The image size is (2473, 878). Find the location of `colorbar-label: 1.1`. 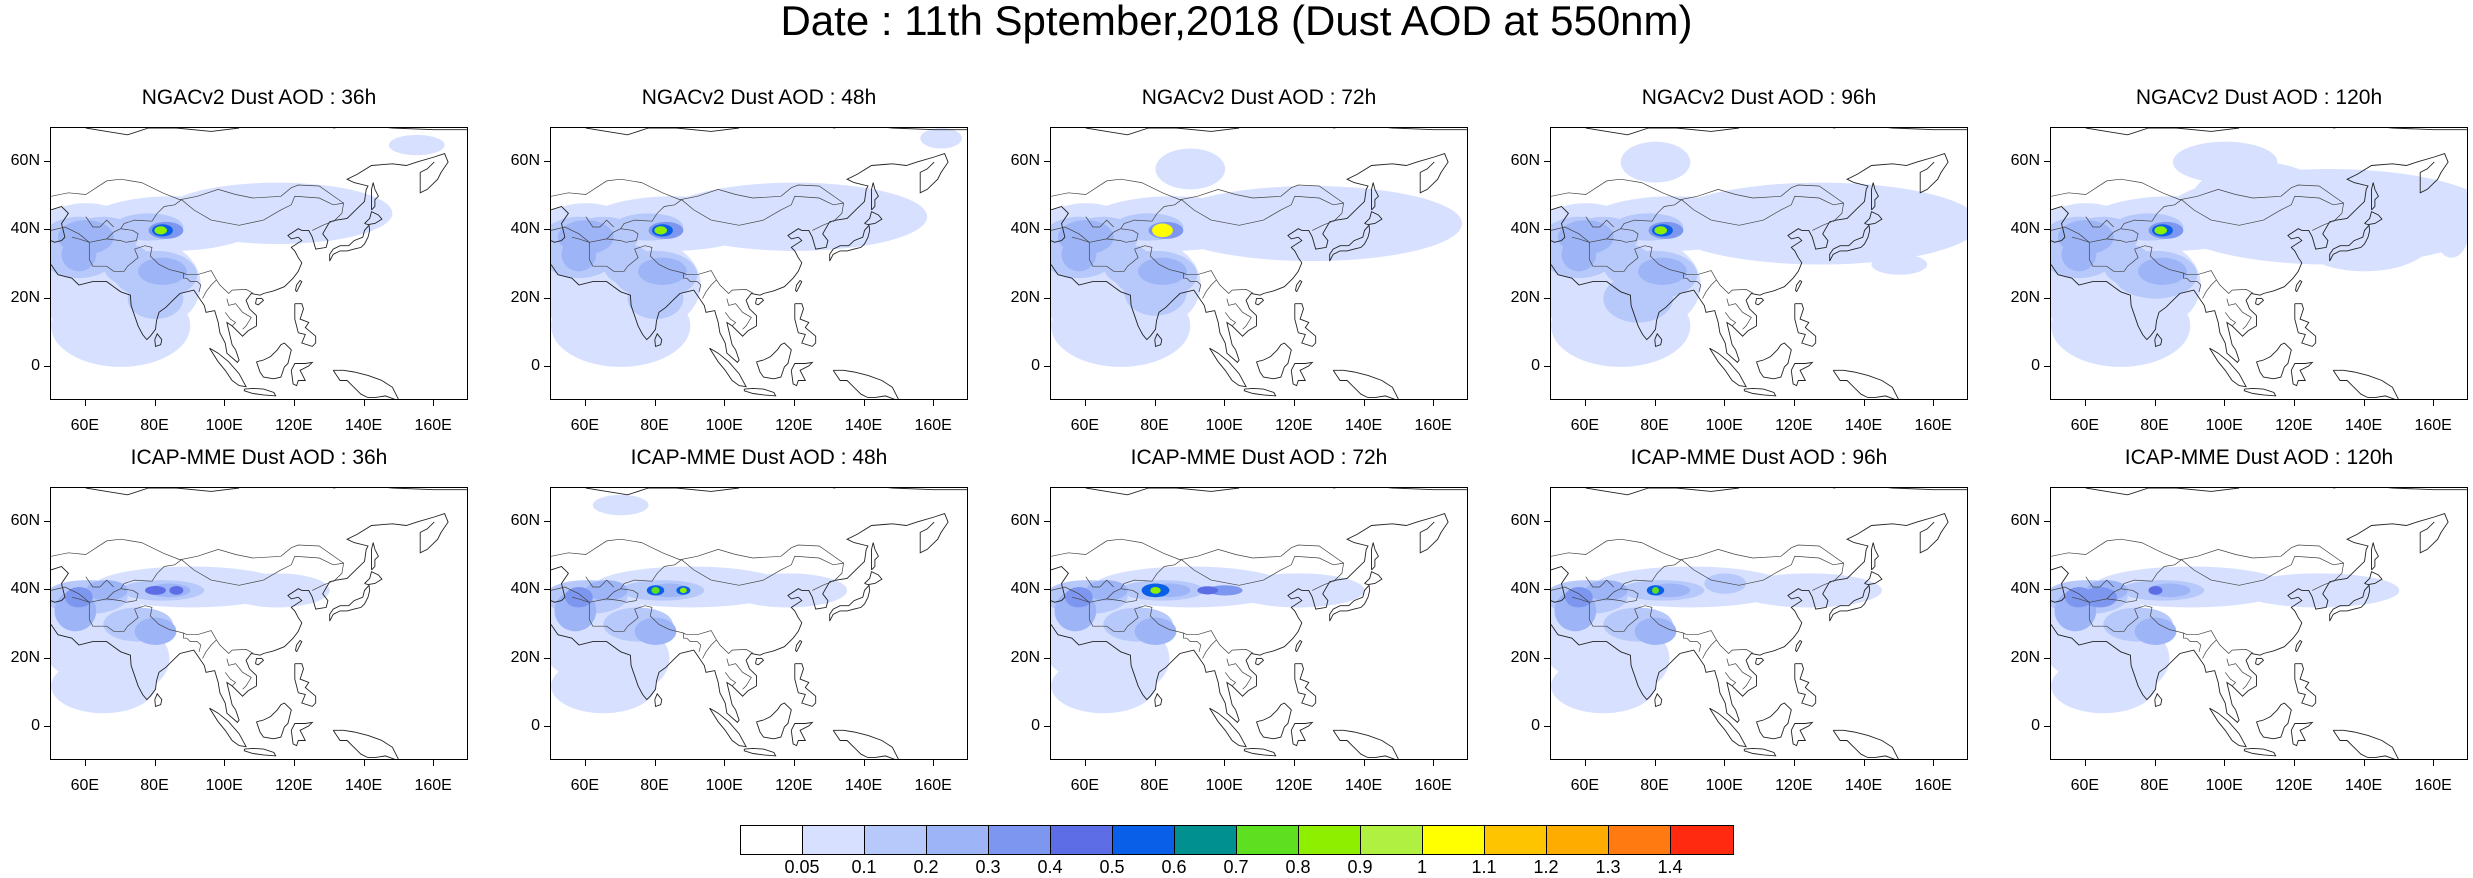

colorbar-label: 1.1 is located at coordinates (1484, 867).